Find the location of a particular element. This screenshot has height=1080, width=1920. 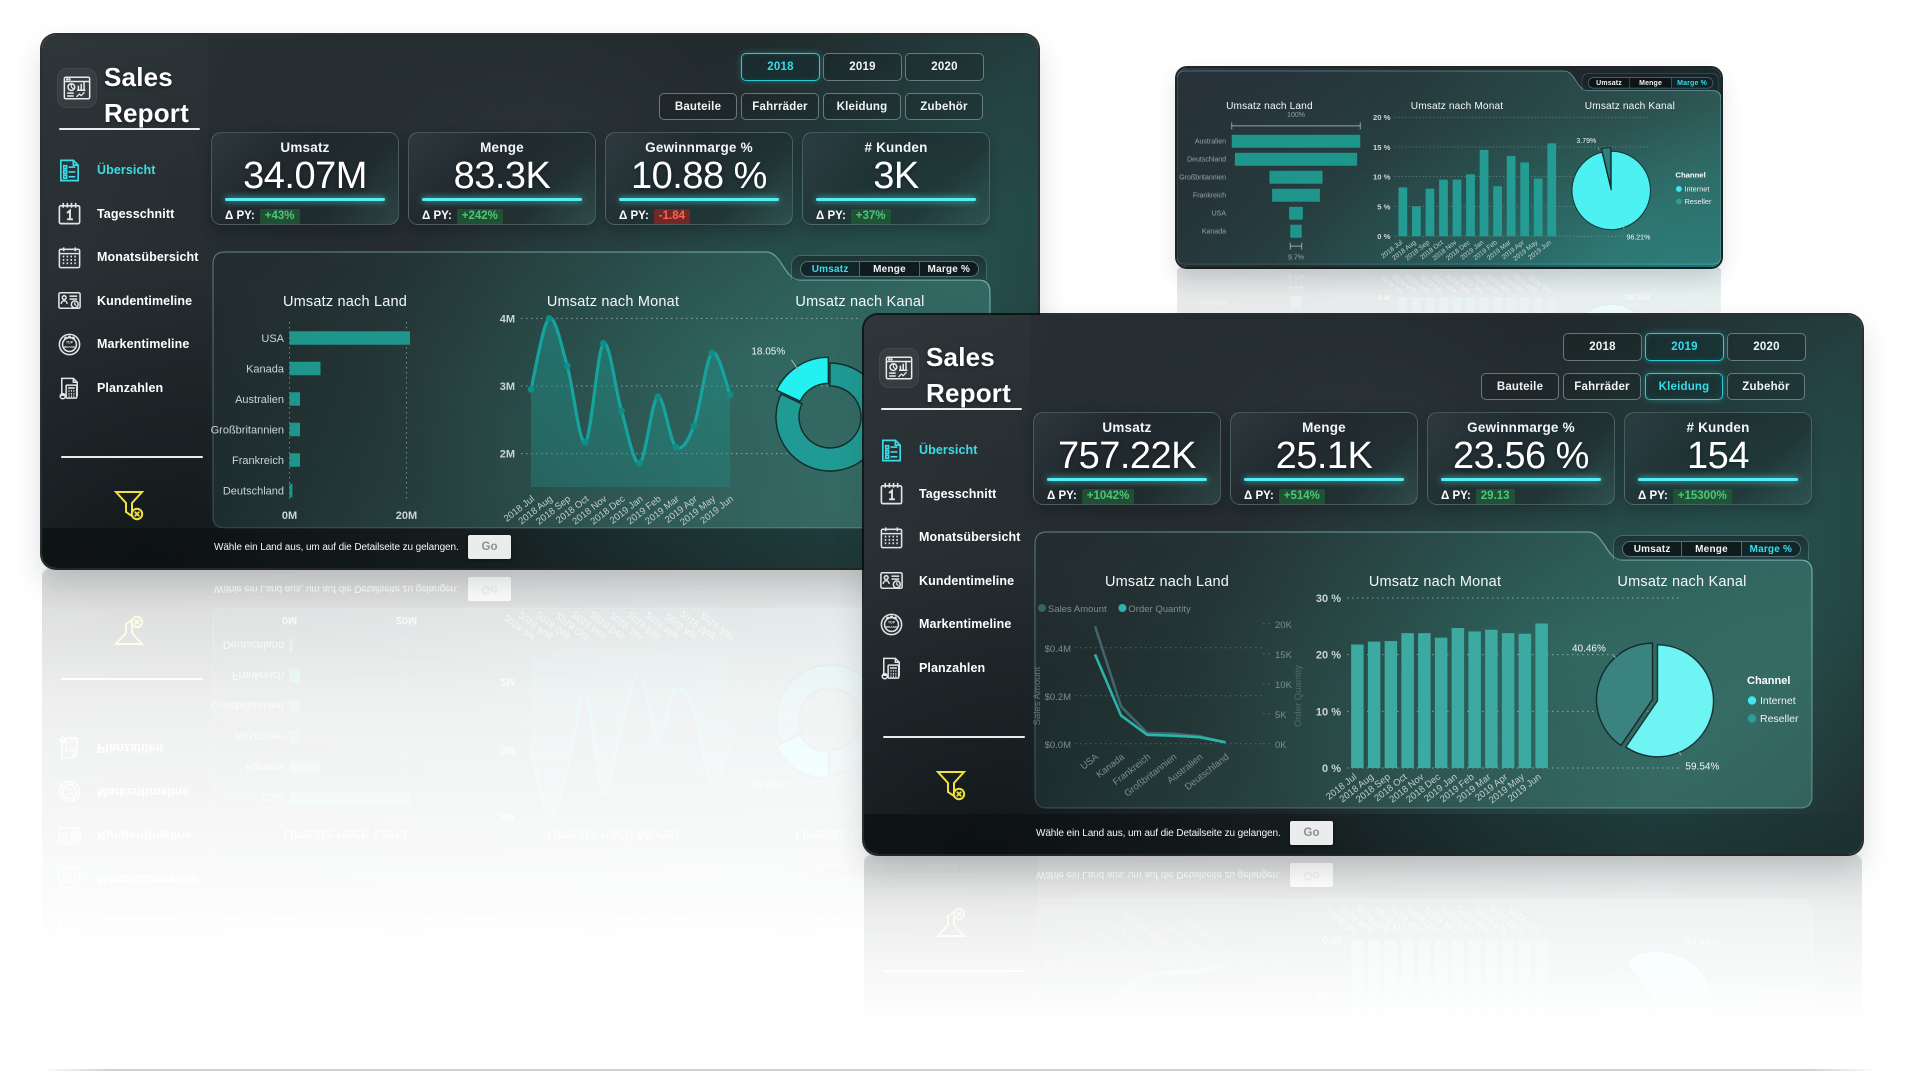

chart-donut: Umsatz nach Kanal 18.05% is located at coordinates (837, 383).